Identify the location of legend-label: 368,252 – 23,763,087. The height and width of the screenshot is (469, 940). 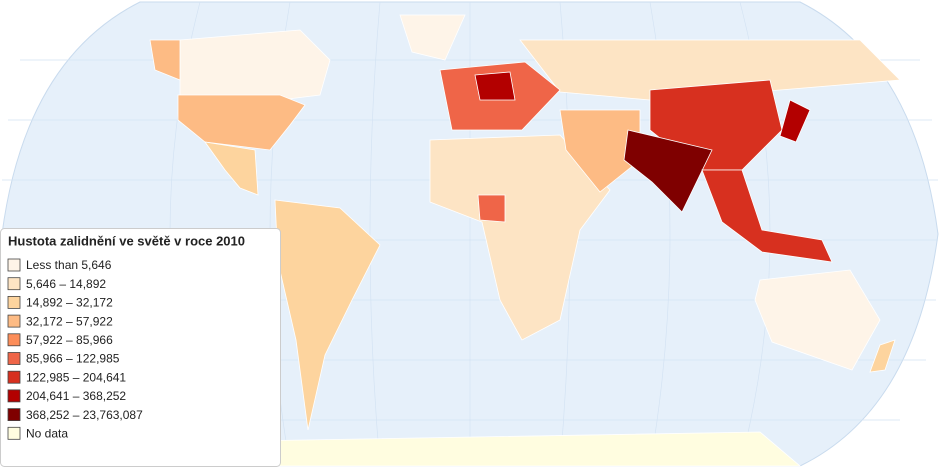
(84, 415).